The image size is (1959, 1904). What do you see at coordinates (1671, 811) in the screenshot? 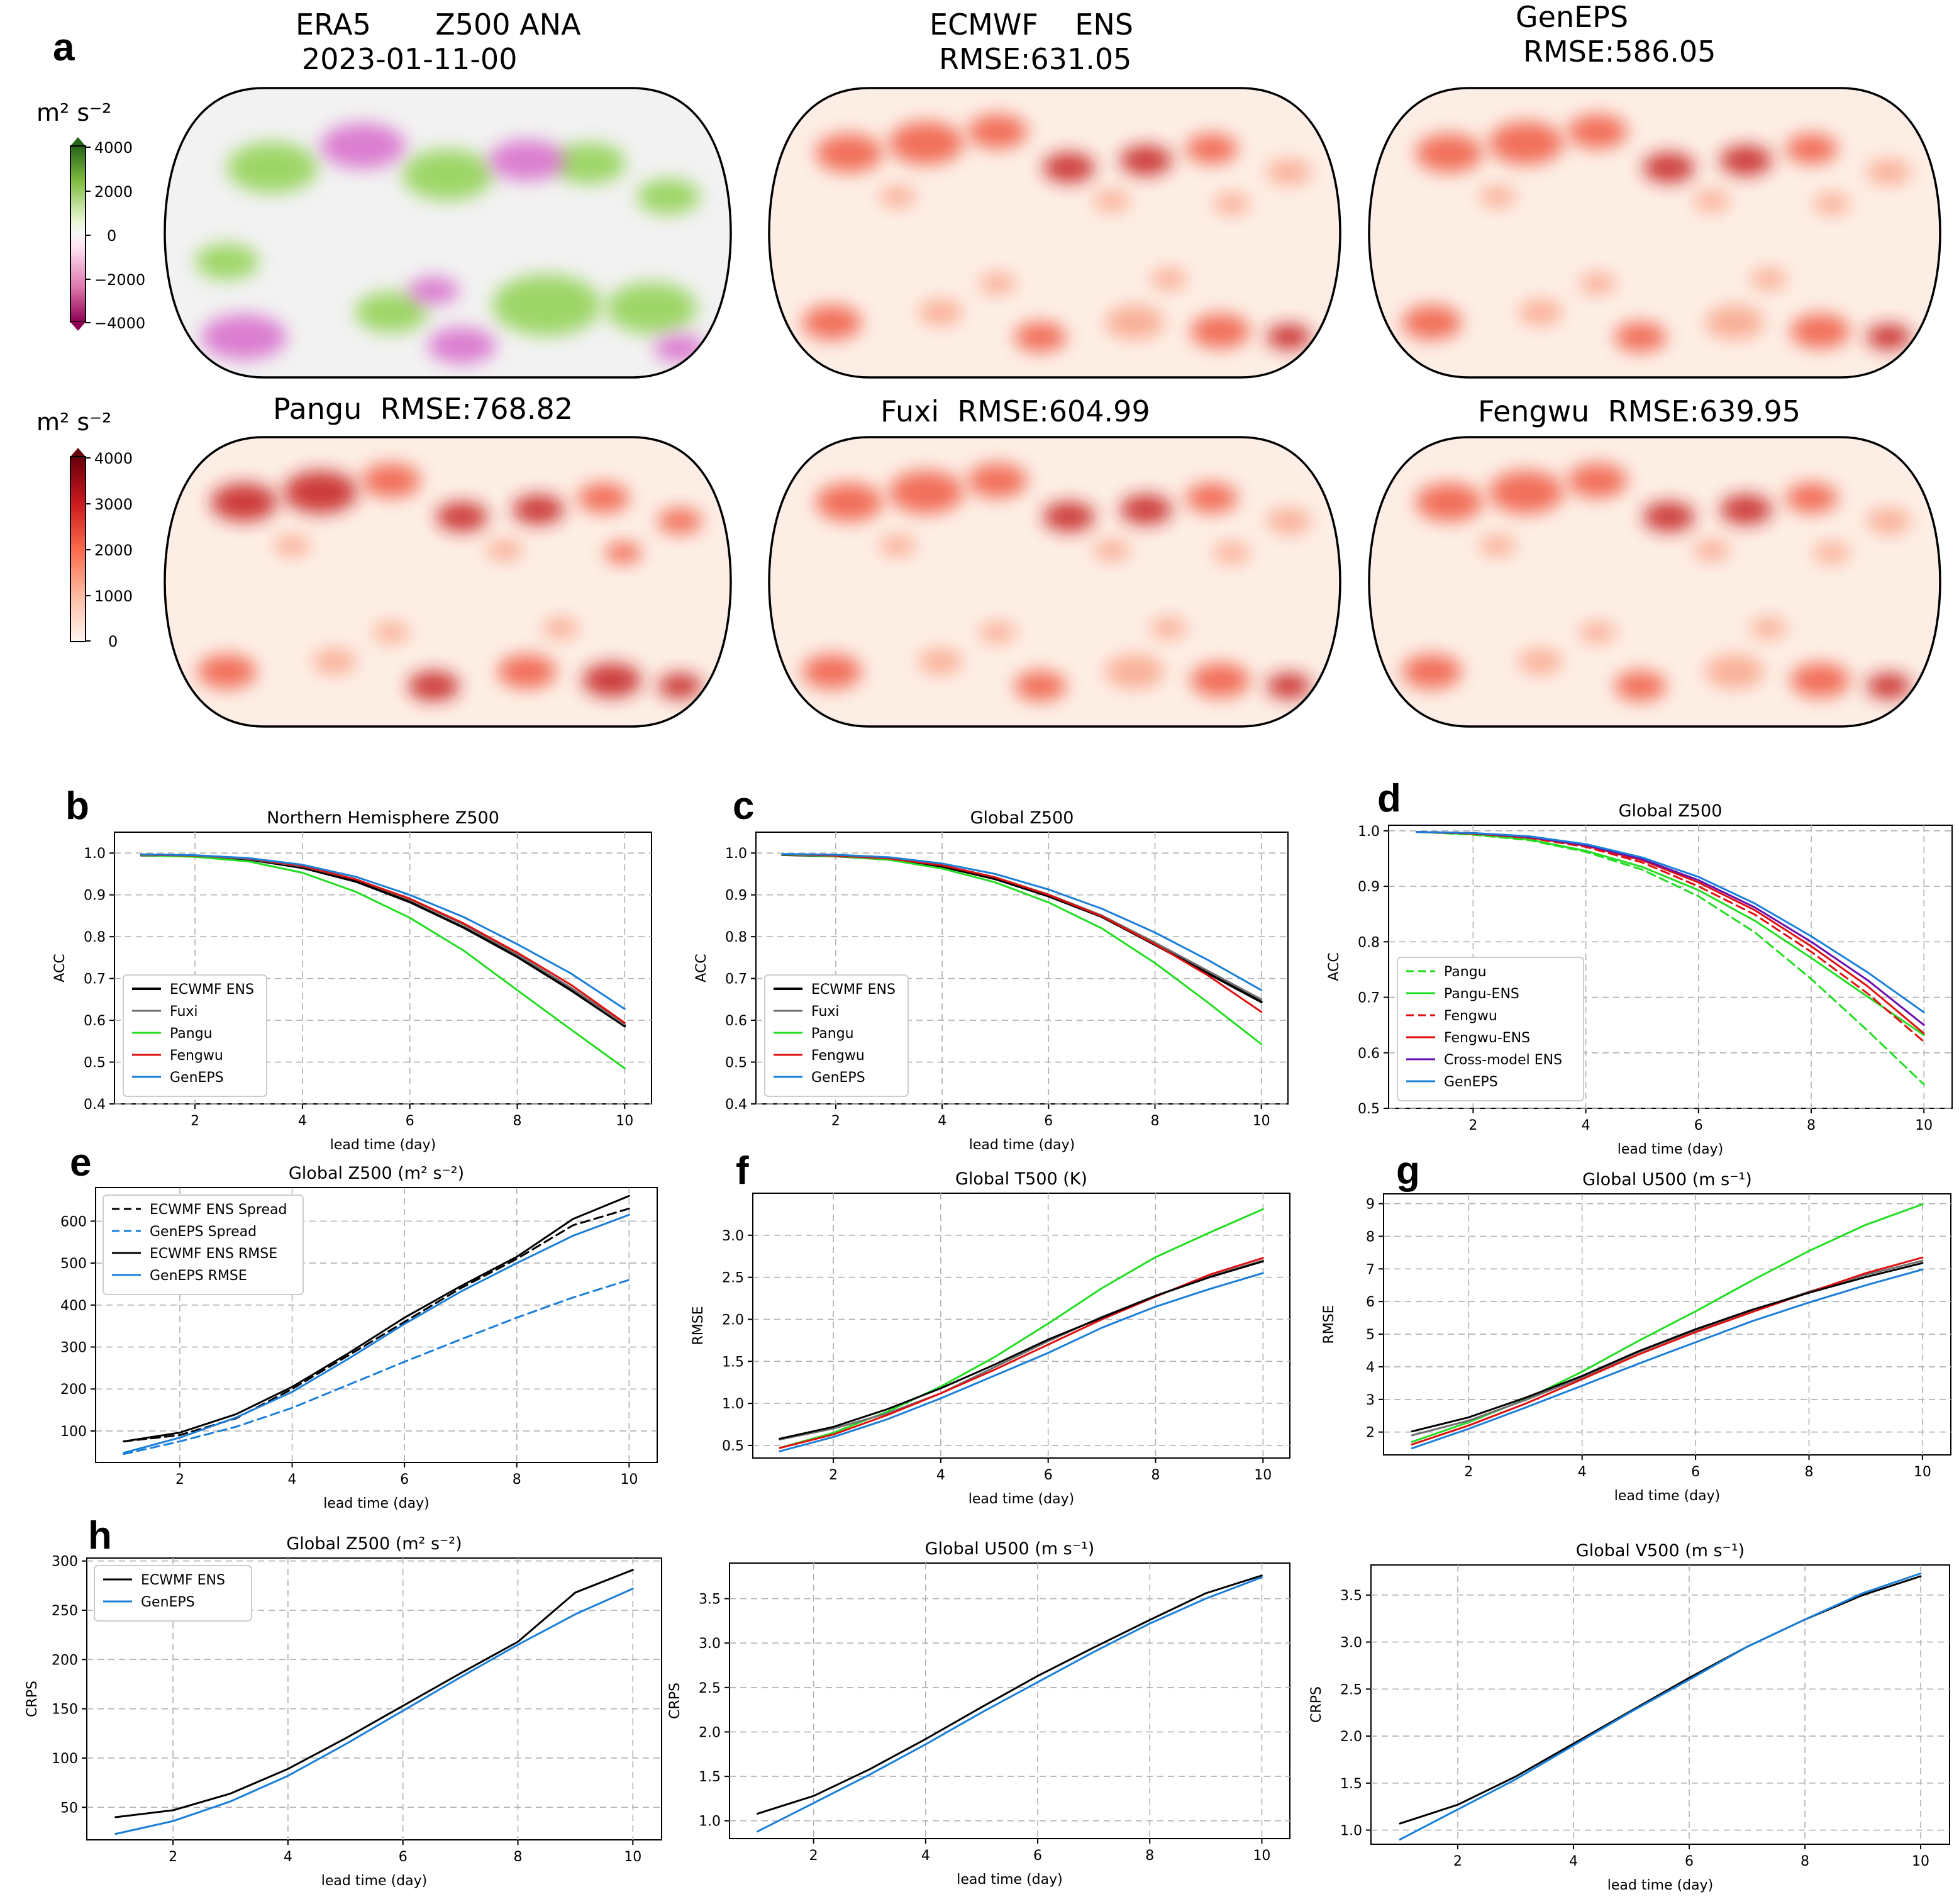
I see `chart-title: Global Z500` at bounding box center [1671, 811].